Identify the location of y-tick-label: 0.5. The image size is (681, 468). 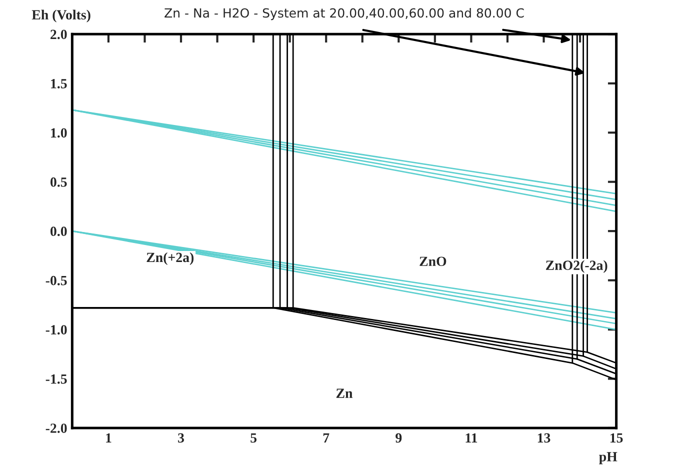
(58, 182).